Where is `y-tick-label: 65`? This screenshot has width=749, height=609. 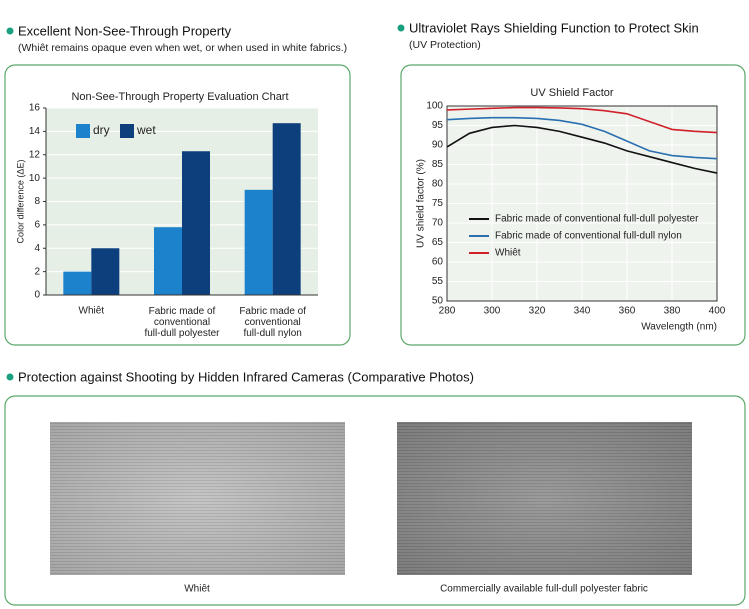
y-tick-label: 65 is located at coordinates (438, 242).